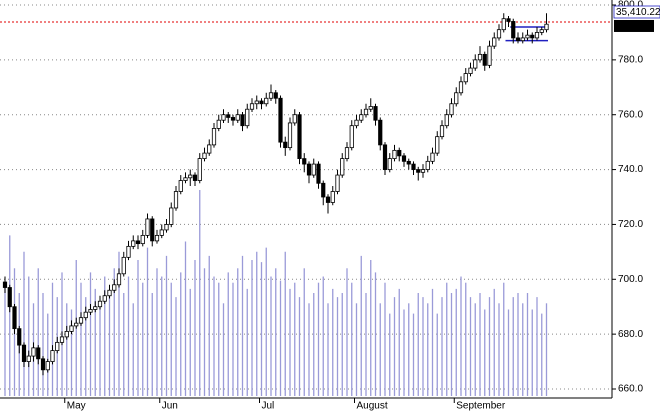  I want to click on x-tick-label: August, so click(372, 406).